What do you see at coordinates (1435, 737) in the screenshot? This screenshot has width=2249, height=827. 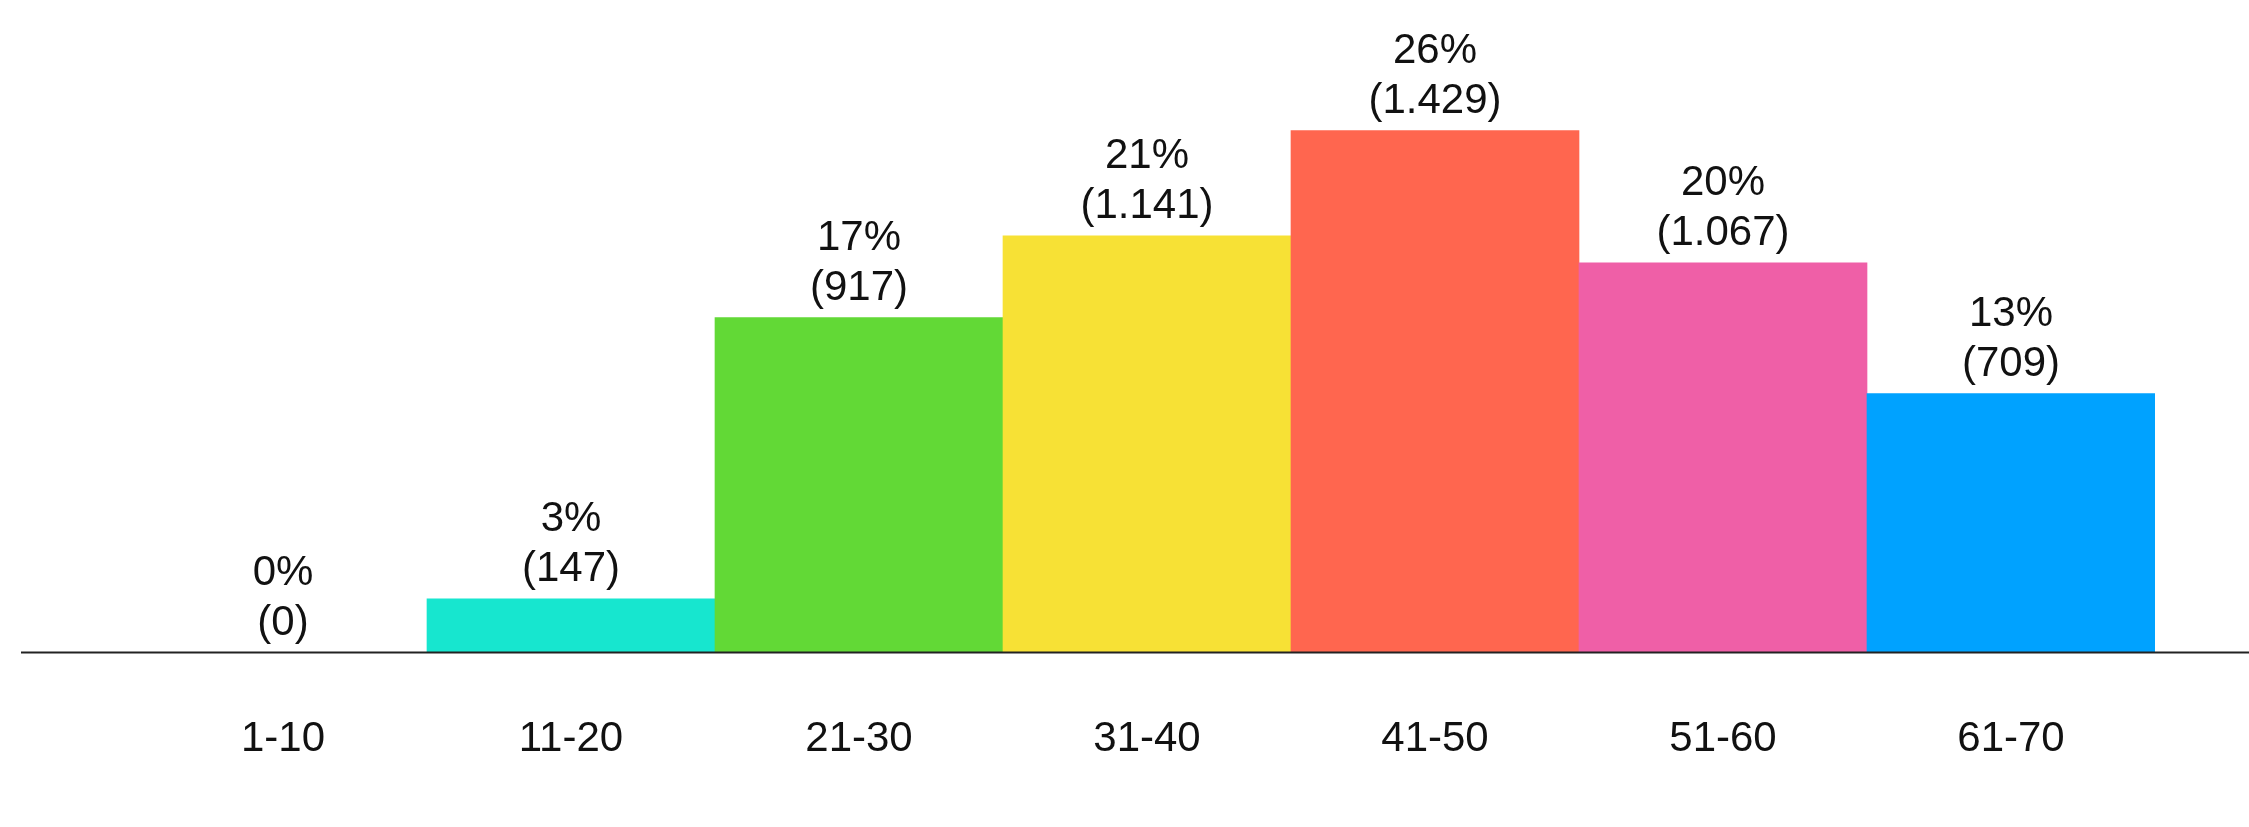 I see `x-tick-label: 41-50` at bounding box center [1435, 737].